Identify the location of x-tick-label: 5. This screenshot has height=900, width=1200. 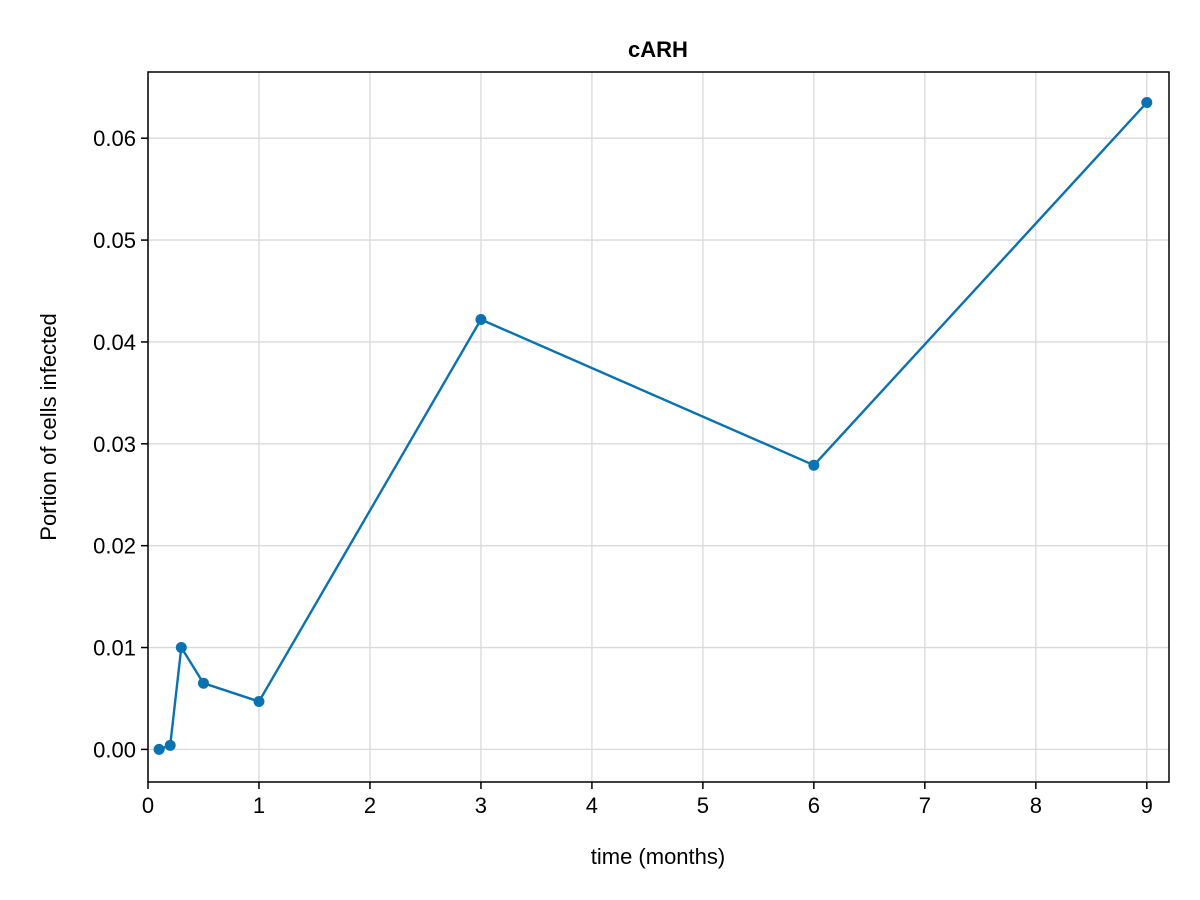
(703, 805).